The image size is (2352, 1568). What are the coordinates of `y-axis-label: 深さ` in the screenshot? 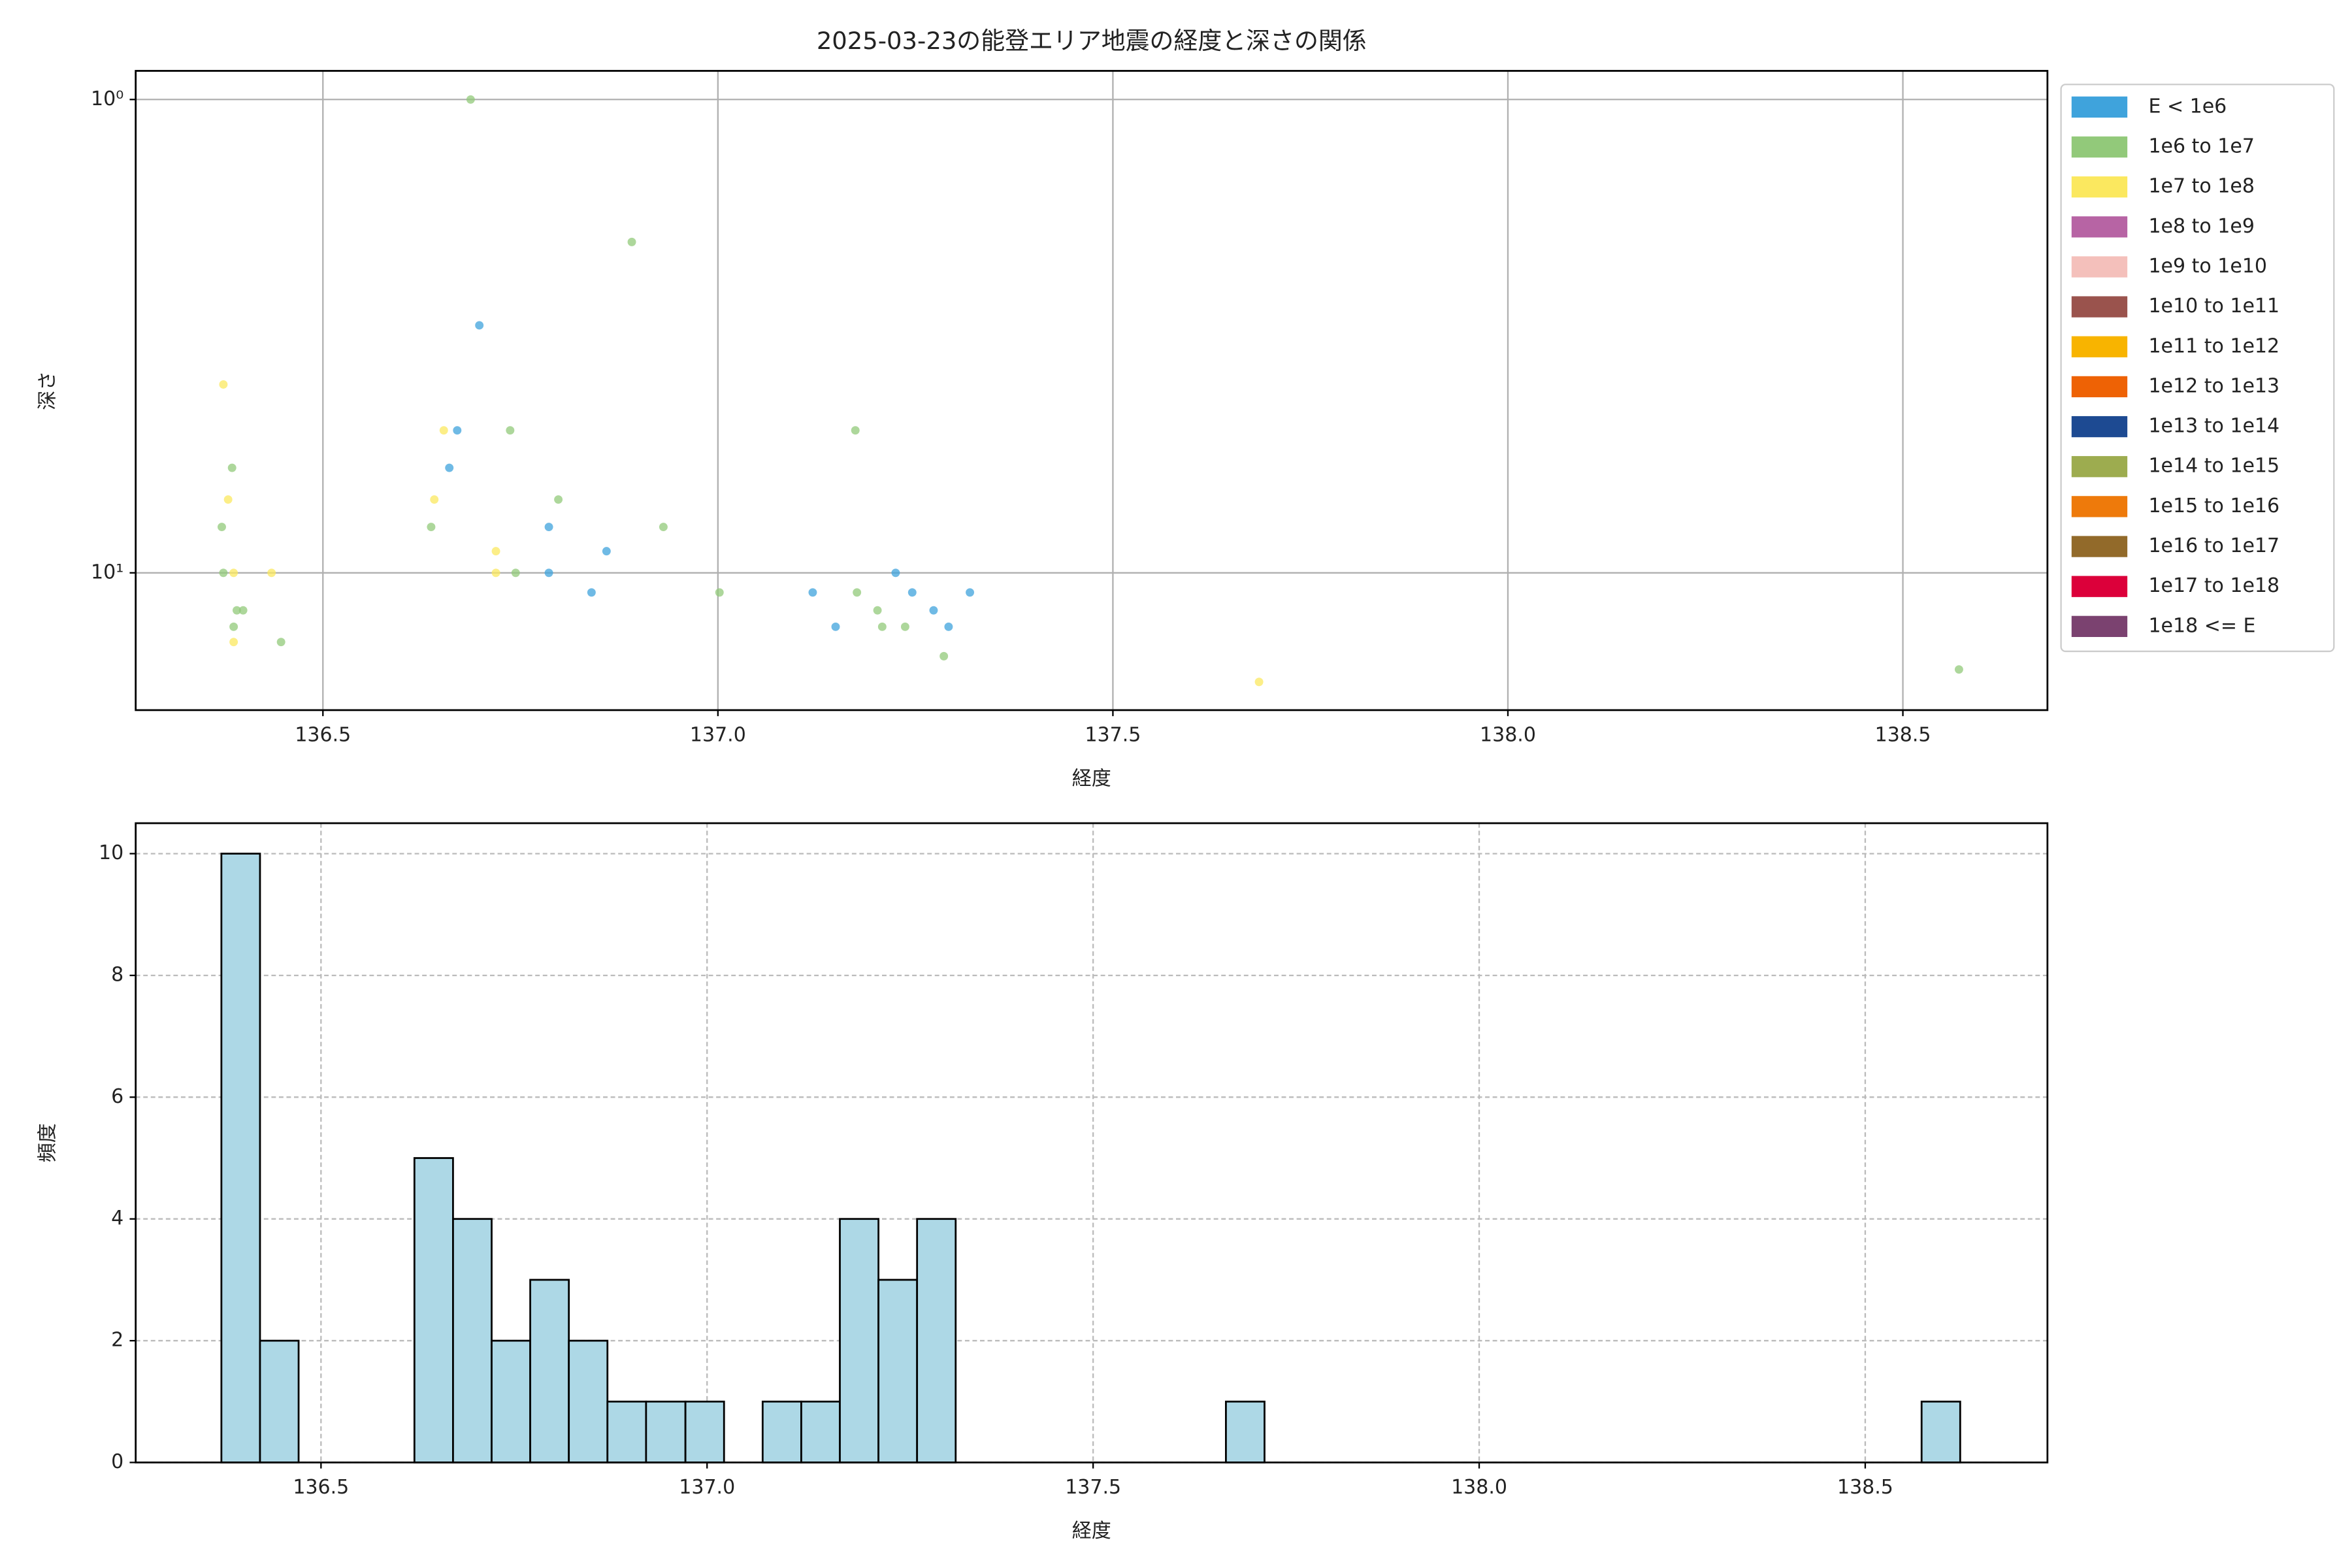 It's located at (47, 390).